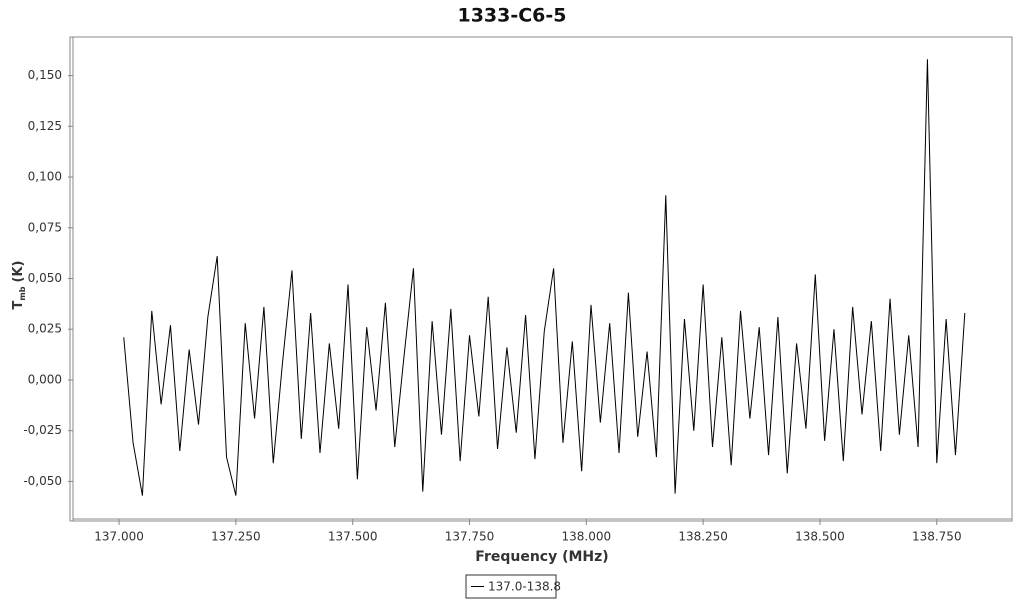 The height and width of the screenshot is (604, 1024). Describe the element at coordinates (353, 537) in the screenshot. I see `x-tick-label: 137.500` at that location.